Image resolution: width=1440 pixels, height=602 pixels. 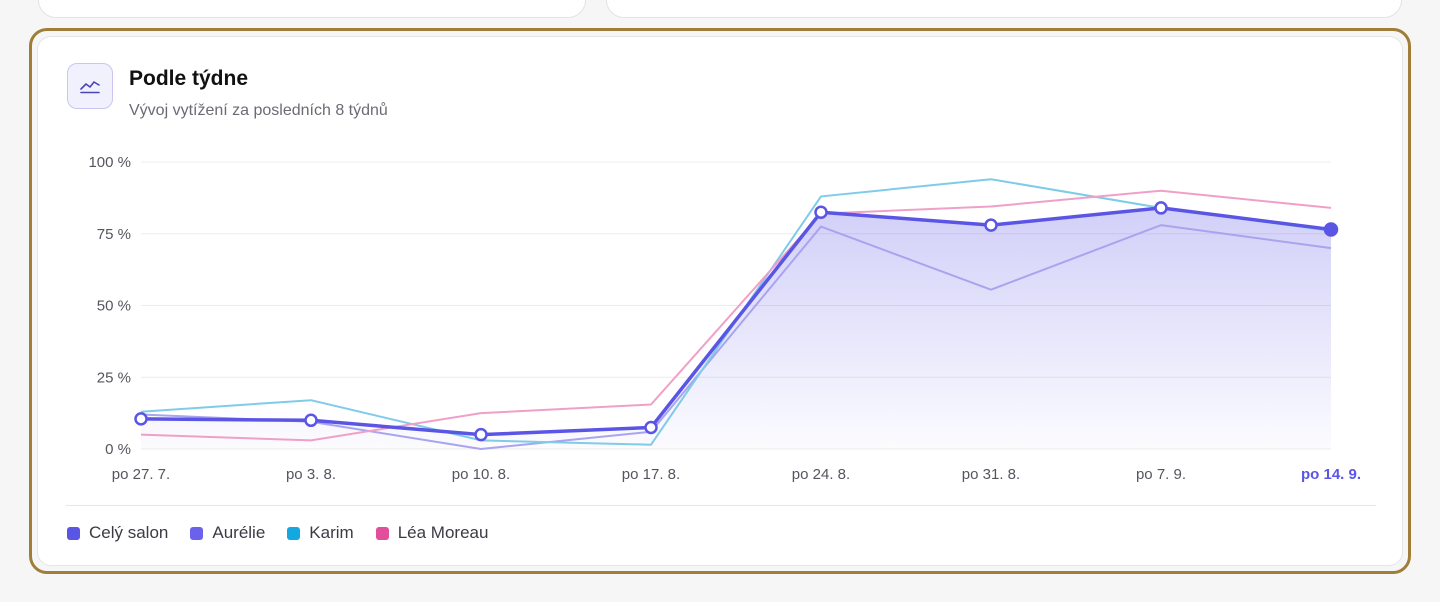 I want to click on y-tick-label: 50 %, so click(x=114, y=306).